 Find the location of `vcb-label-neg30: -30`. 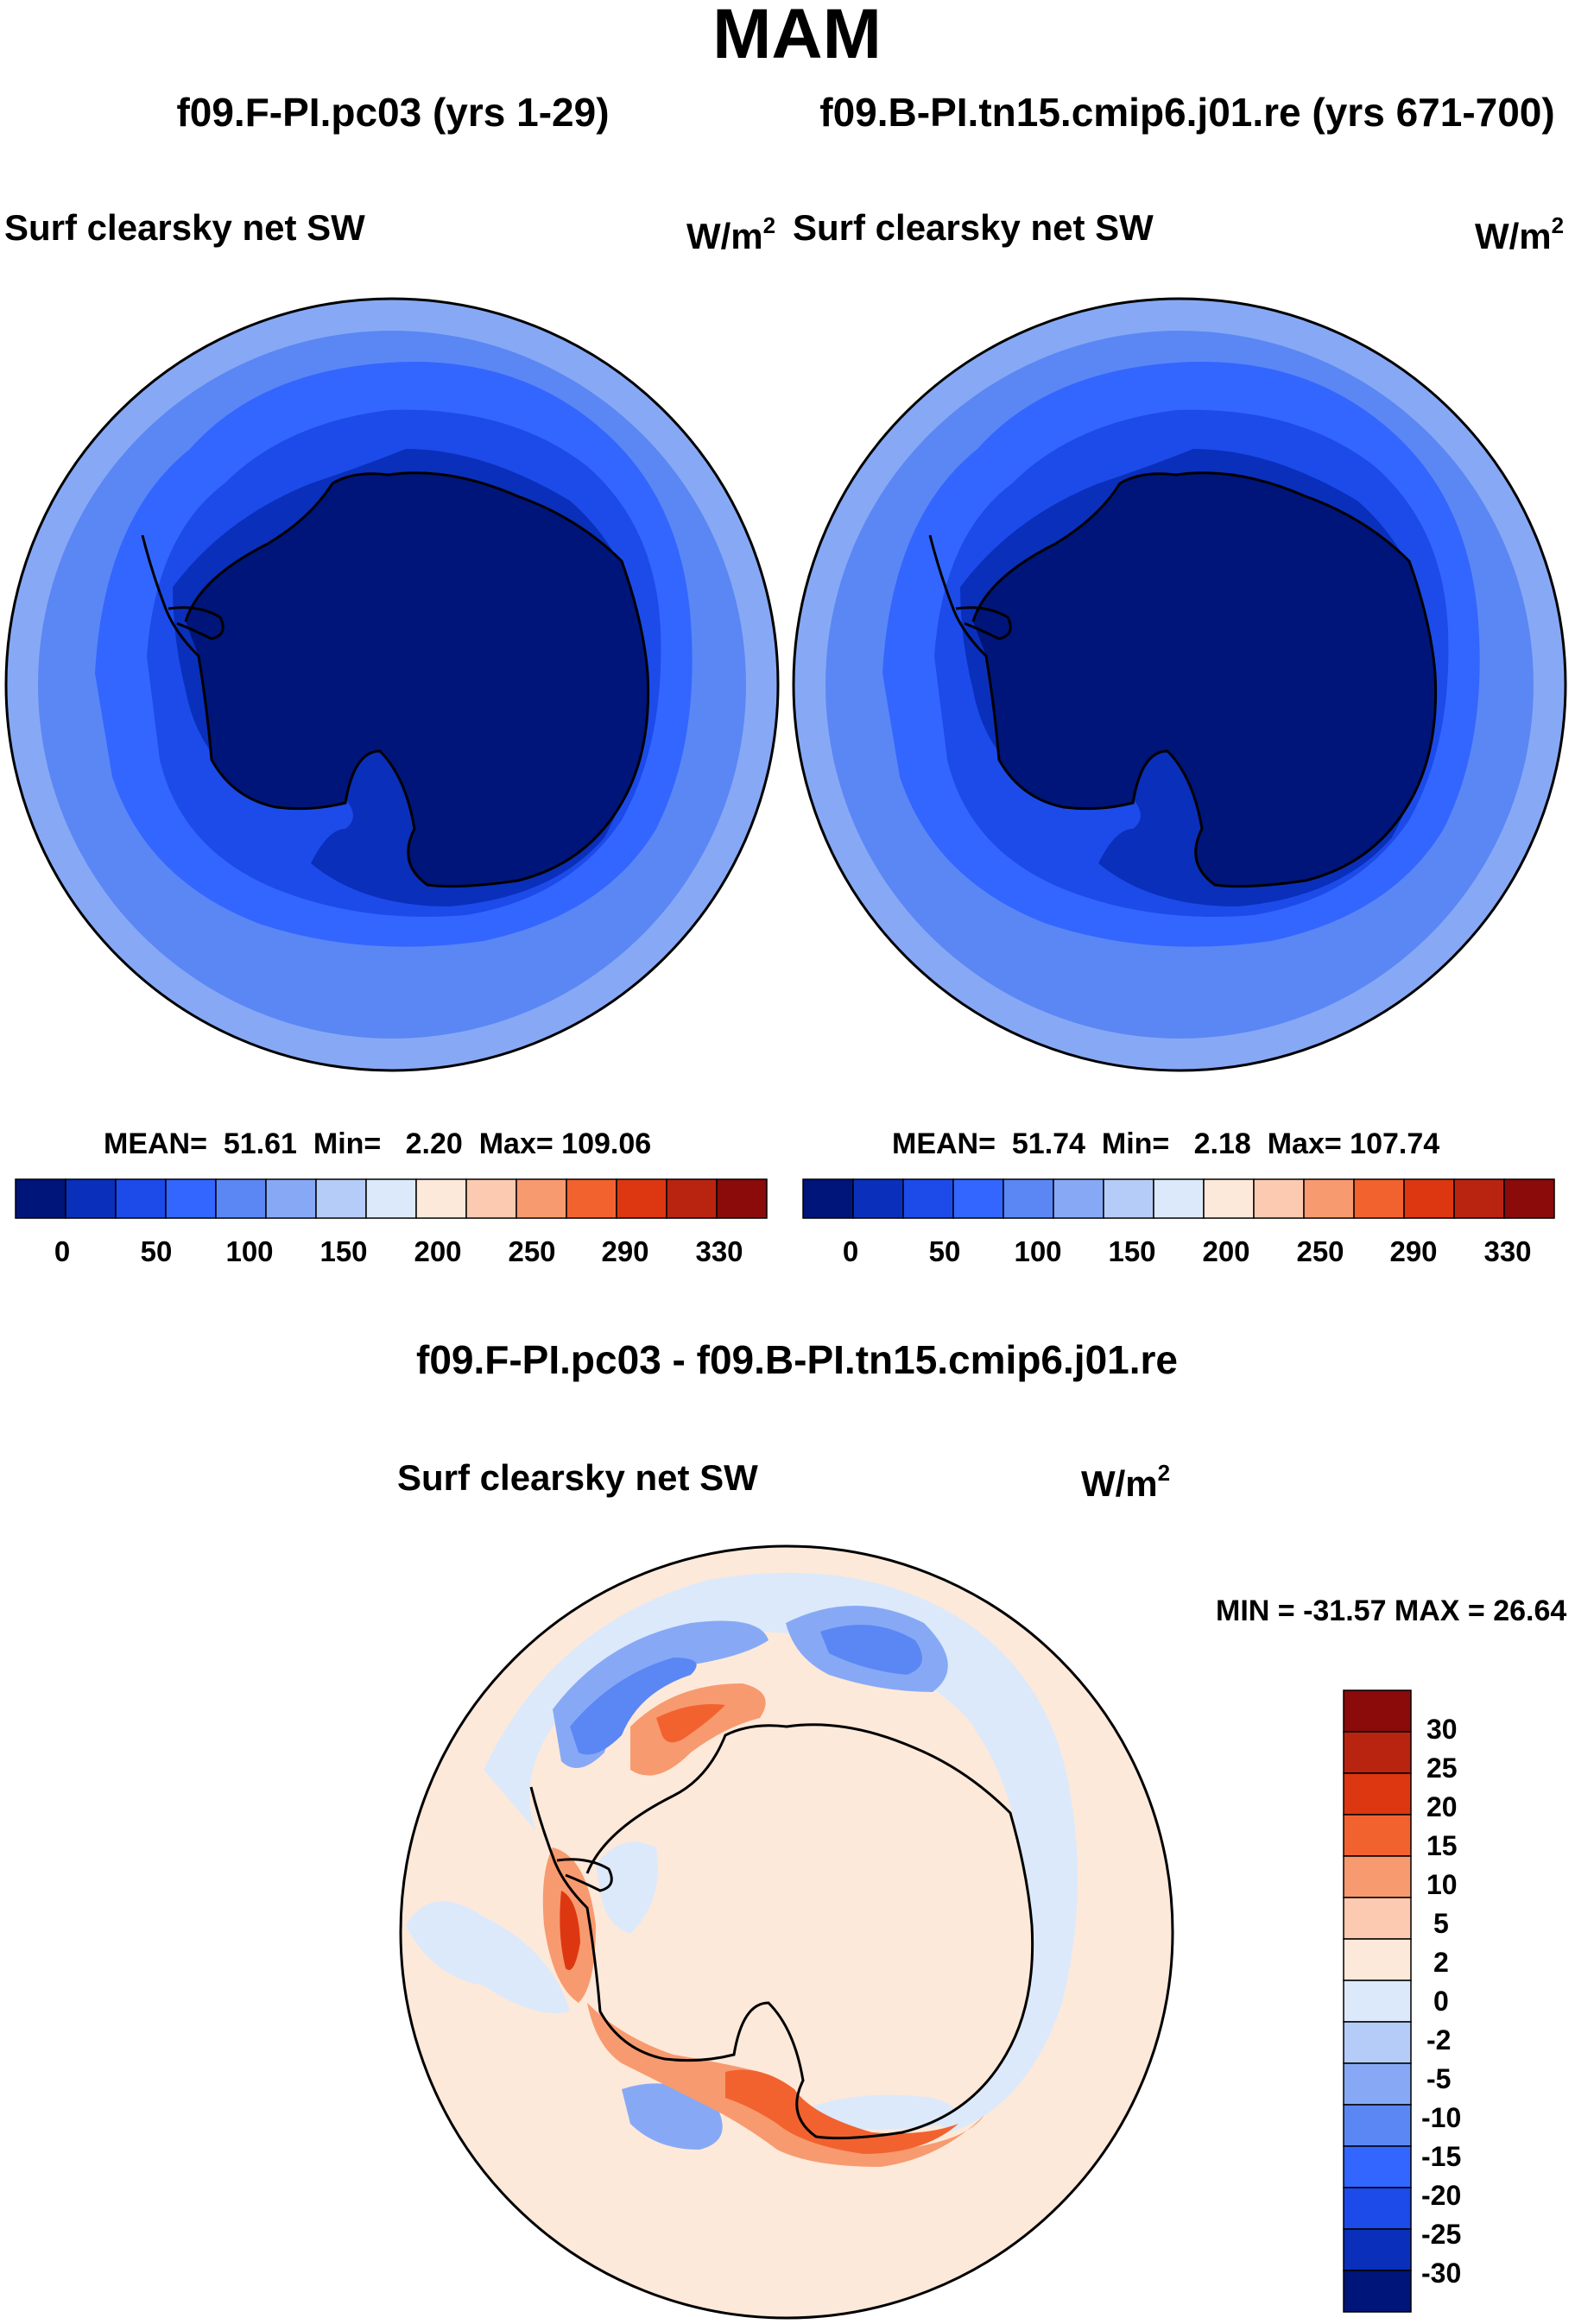

vcb-label-neg30: -30 is located at coordinates (1441, 2274).